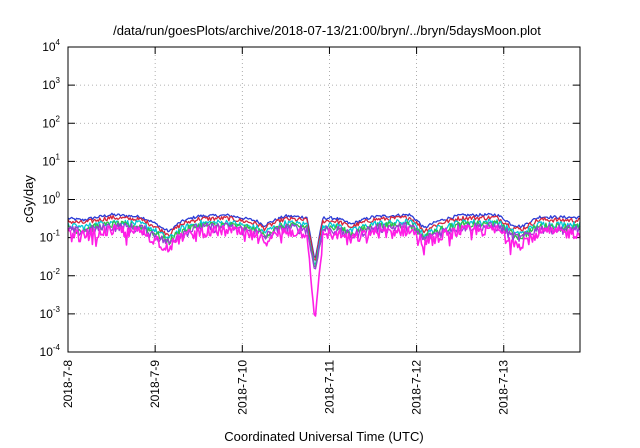  I want to click on y-axis-label: cGy/day, so click(28, 199).